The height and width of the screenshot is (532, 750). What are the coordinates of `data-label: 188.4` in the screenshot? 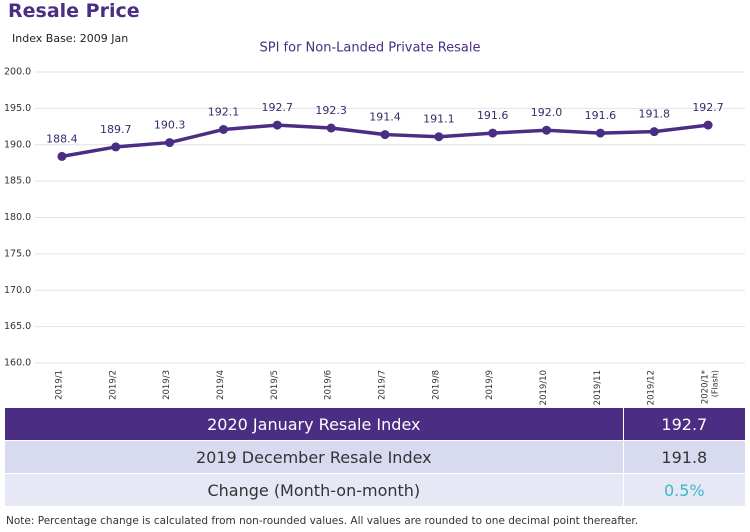 It's located at (62, 138).